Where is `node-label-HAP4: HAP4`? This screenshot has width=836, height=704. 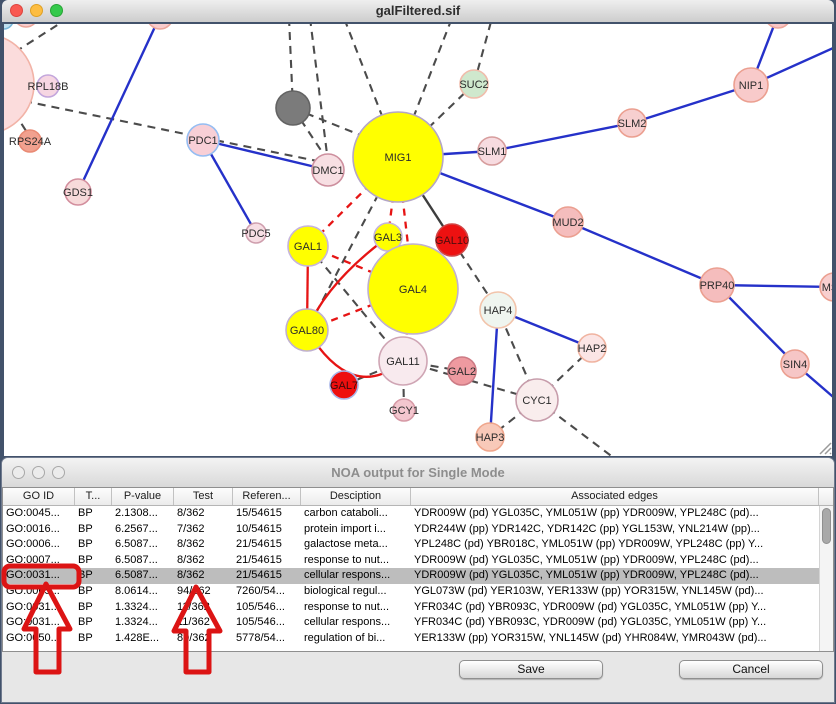 node-label-HAP4: HAP4 is located at coordinates (498, 311).